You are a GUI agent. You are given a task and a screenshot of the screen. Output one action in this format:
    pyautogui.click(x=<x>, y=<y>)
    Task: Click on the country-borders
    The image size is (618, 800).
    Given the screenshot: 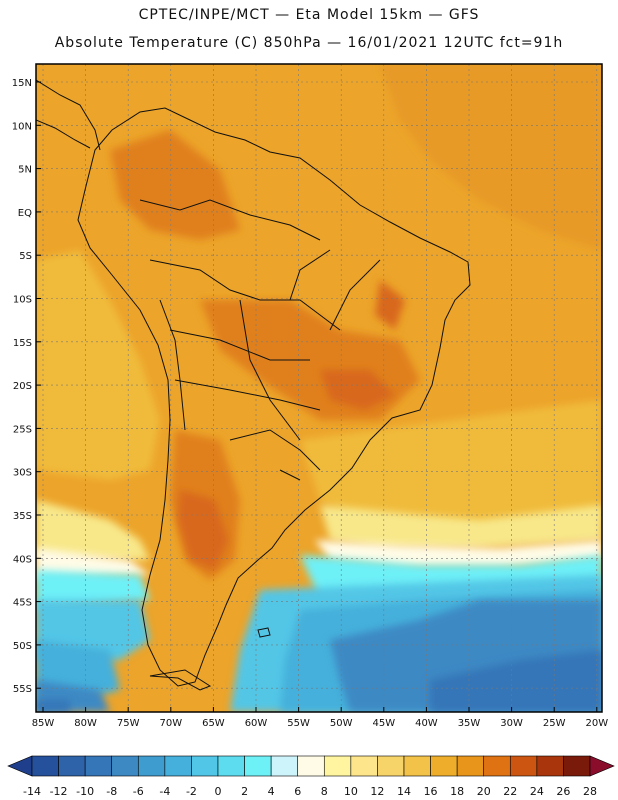 What is the action you would take?
    pyautogui.click(x=260, y=340)
    